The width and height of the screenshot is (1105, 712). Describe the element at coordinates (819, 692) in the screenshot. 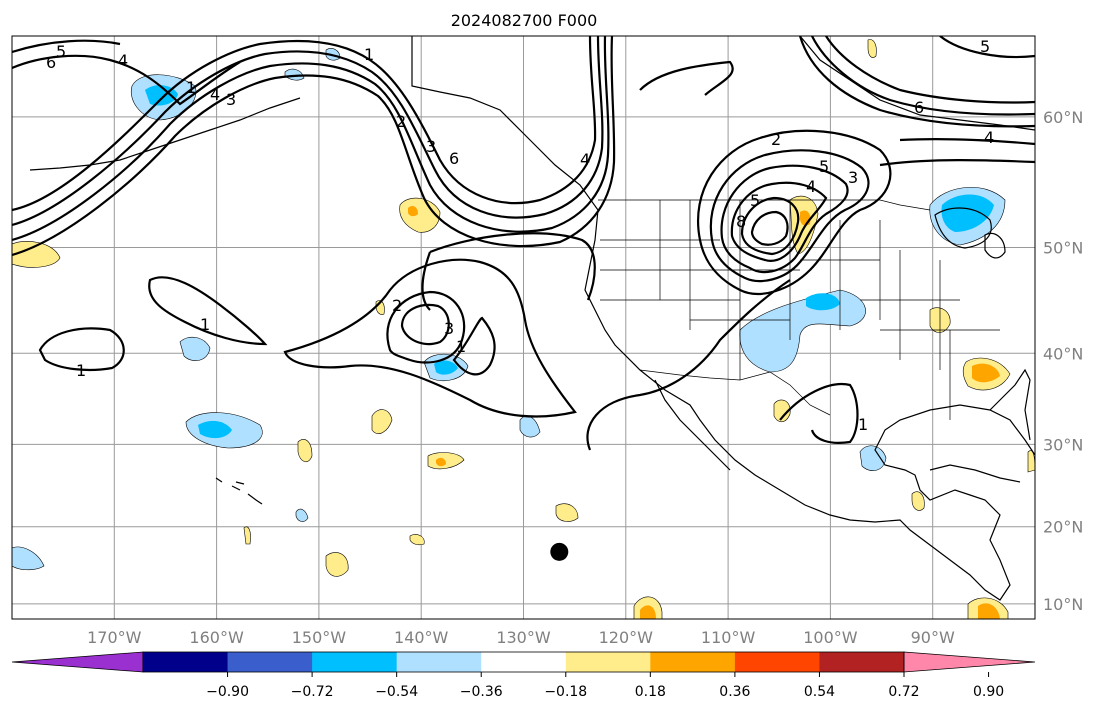

I see `colorbar-tick-label: 0.54` at that location.